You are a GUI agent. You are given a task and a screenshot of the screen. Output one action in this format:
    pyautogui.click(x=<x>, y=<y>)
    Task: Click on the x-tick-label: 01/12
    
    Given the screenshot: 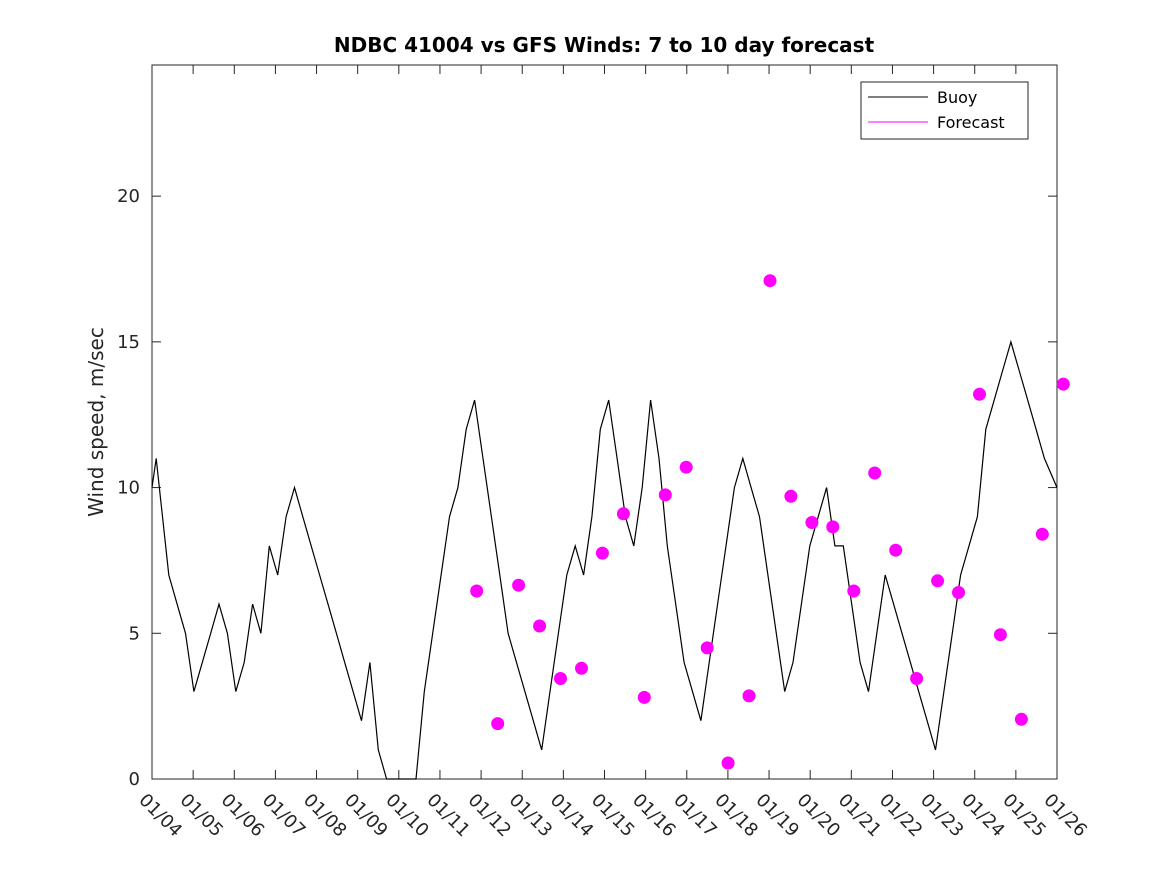 What is the action you would take?
    pyautogui.click(x=490, y=816)
    